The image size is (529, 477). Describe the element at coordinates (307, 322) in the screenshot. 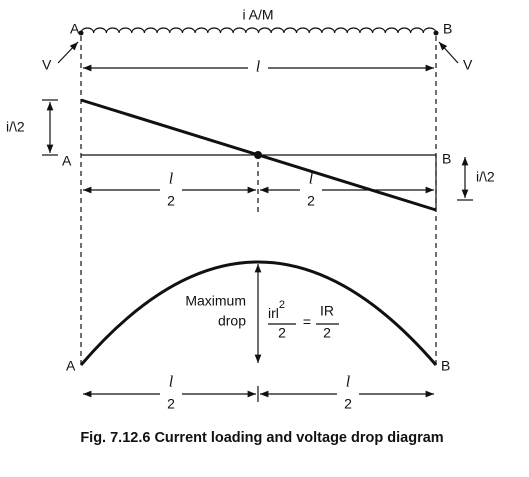

I see `formula-part: =` at that location.